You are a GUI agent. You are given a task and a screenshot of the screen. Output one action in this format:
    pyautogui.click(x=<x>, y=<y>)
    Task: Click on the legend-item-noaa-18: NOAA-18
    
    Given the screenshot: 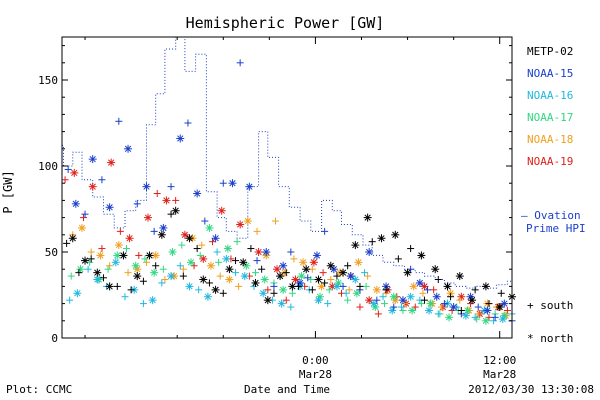 What is the action you would take?
    pyautogui.click(x=550, y=139)
    